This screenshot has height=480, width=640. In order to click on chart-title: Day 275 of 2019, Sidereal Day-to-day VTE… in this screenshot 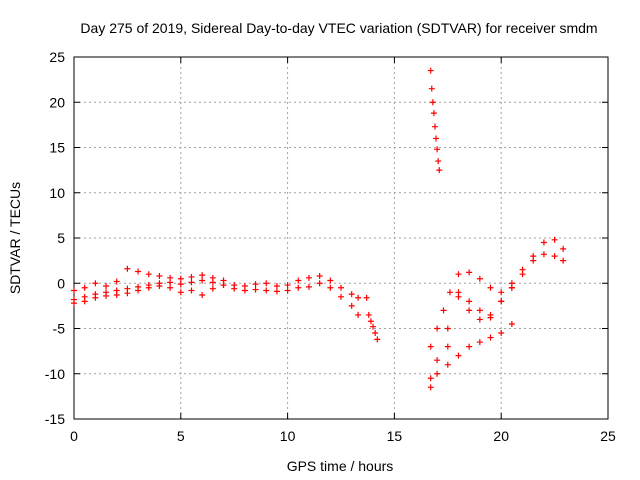, I will do `click(338, 28)`.